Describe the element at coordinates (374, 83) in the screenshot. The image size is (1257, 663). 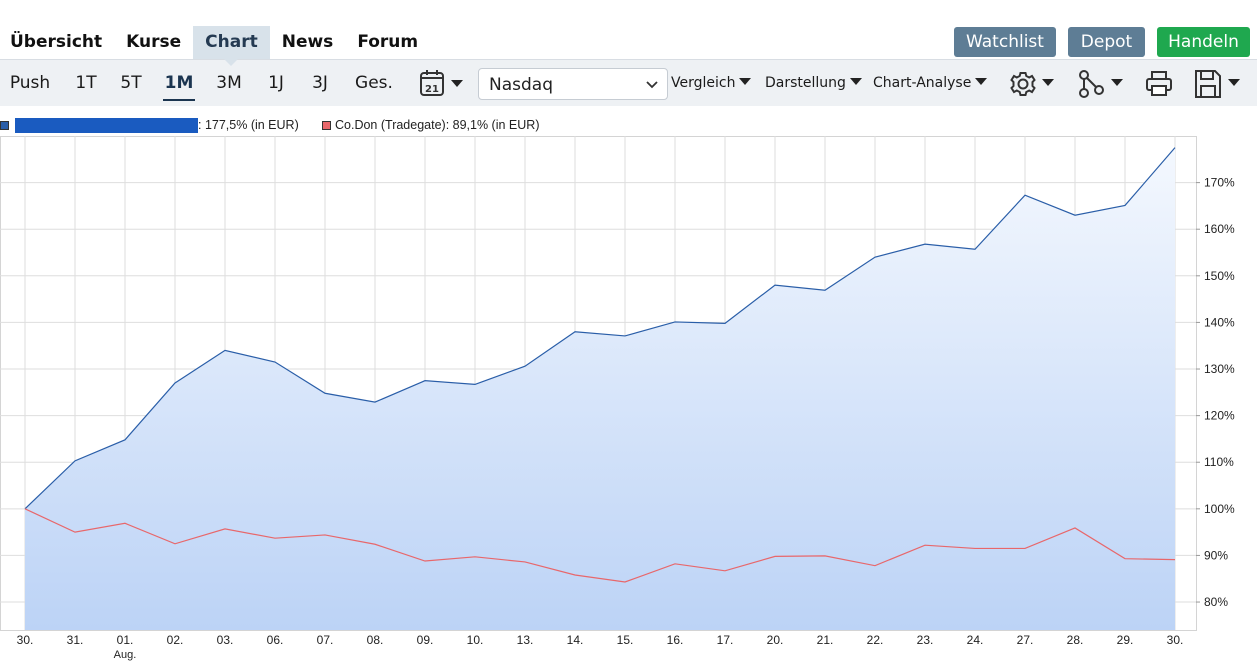
I see `range-ges: Ges.` at that location.